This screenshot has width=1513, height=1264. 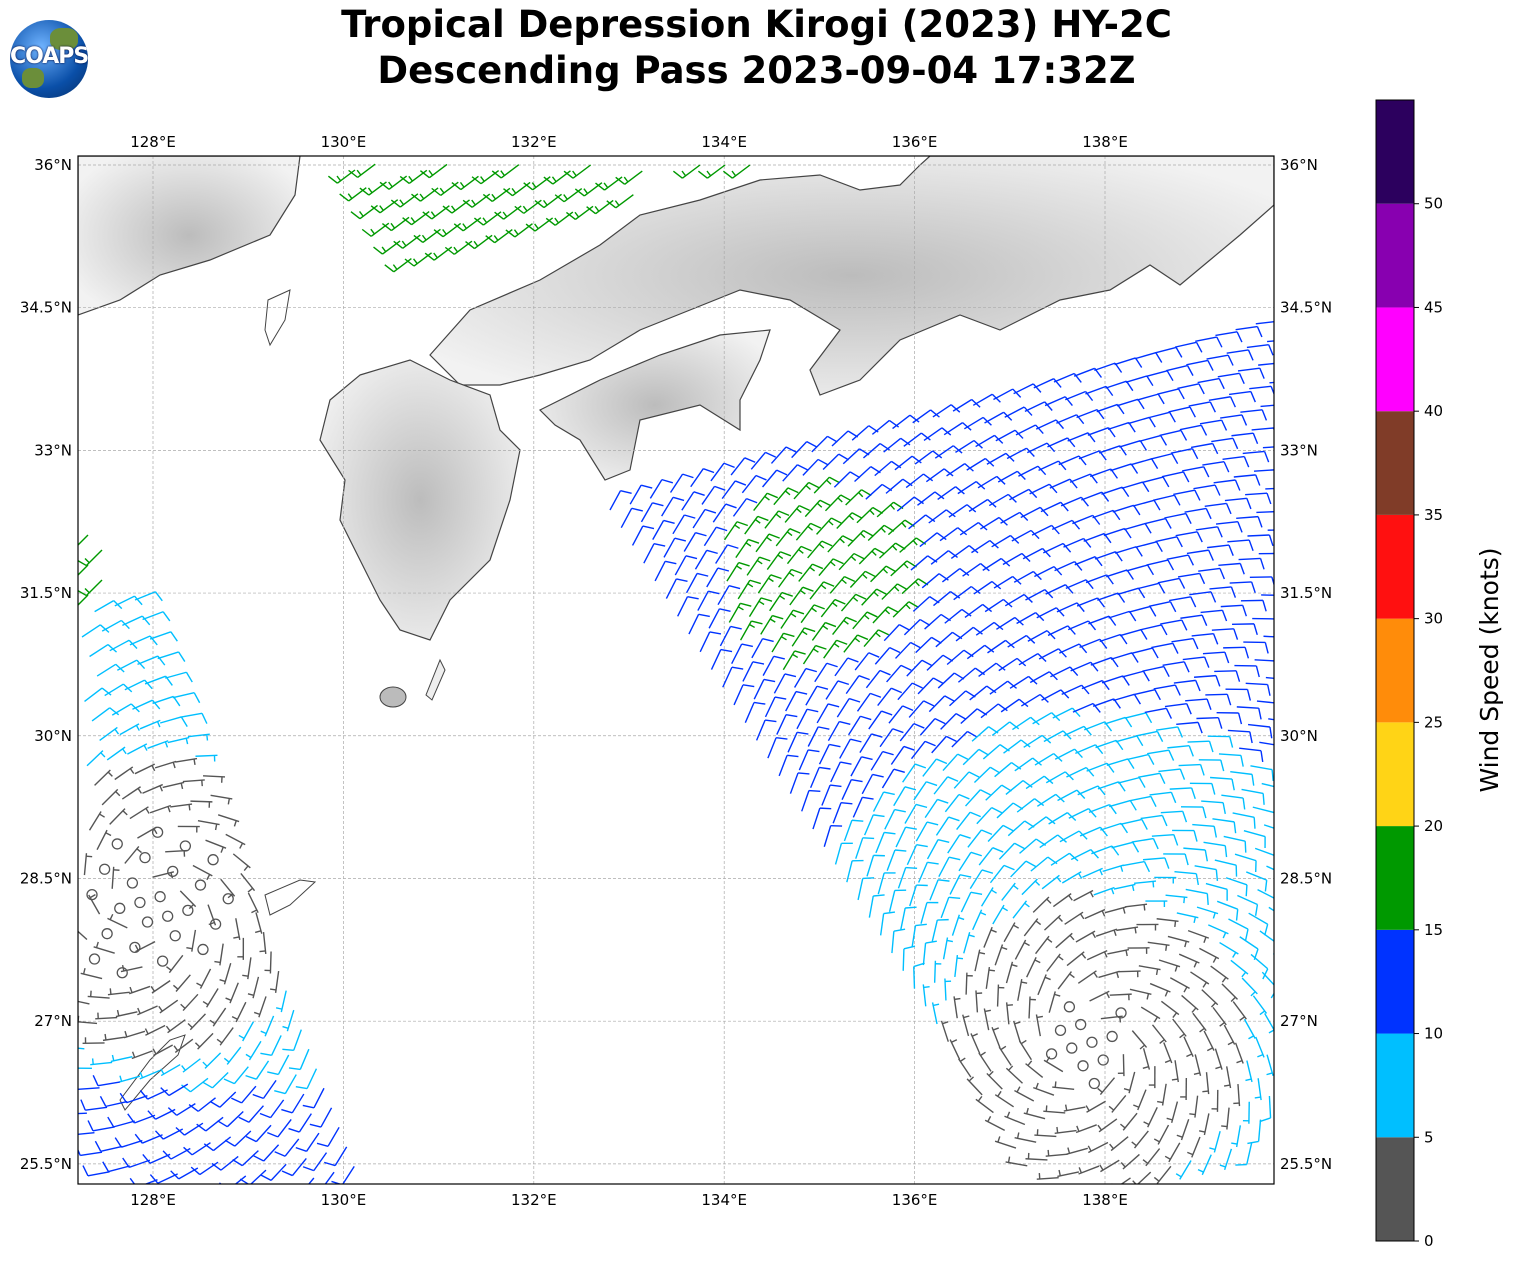 I want to click on lat-tick-label-right: 28.5°N, so click(x=1306, y=878).